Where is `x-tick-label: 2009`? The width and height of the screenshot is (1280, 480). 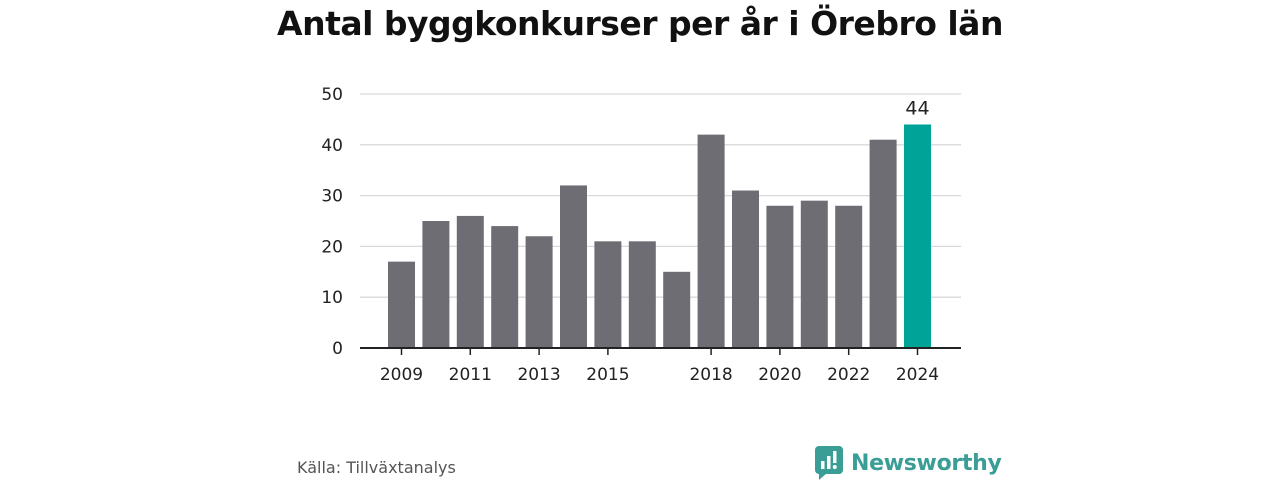 x-tick-label: 2009 is located at coordinates (401, 375).